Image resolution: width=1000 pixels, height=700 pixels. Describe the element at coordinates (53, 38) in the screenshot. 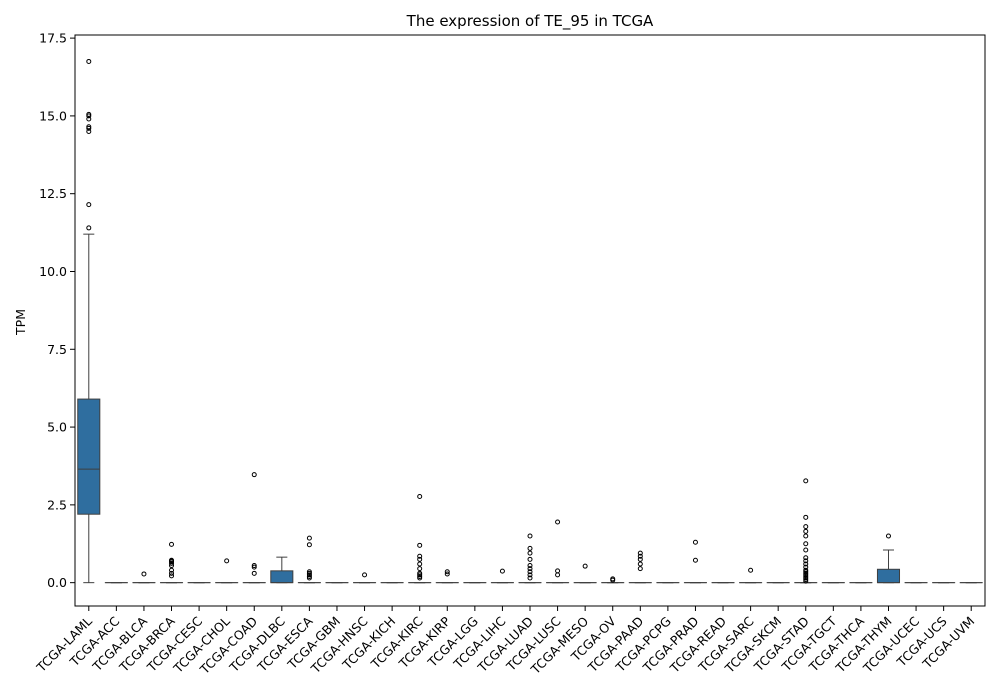

I see `y-tick-label: 17.5` at that location.